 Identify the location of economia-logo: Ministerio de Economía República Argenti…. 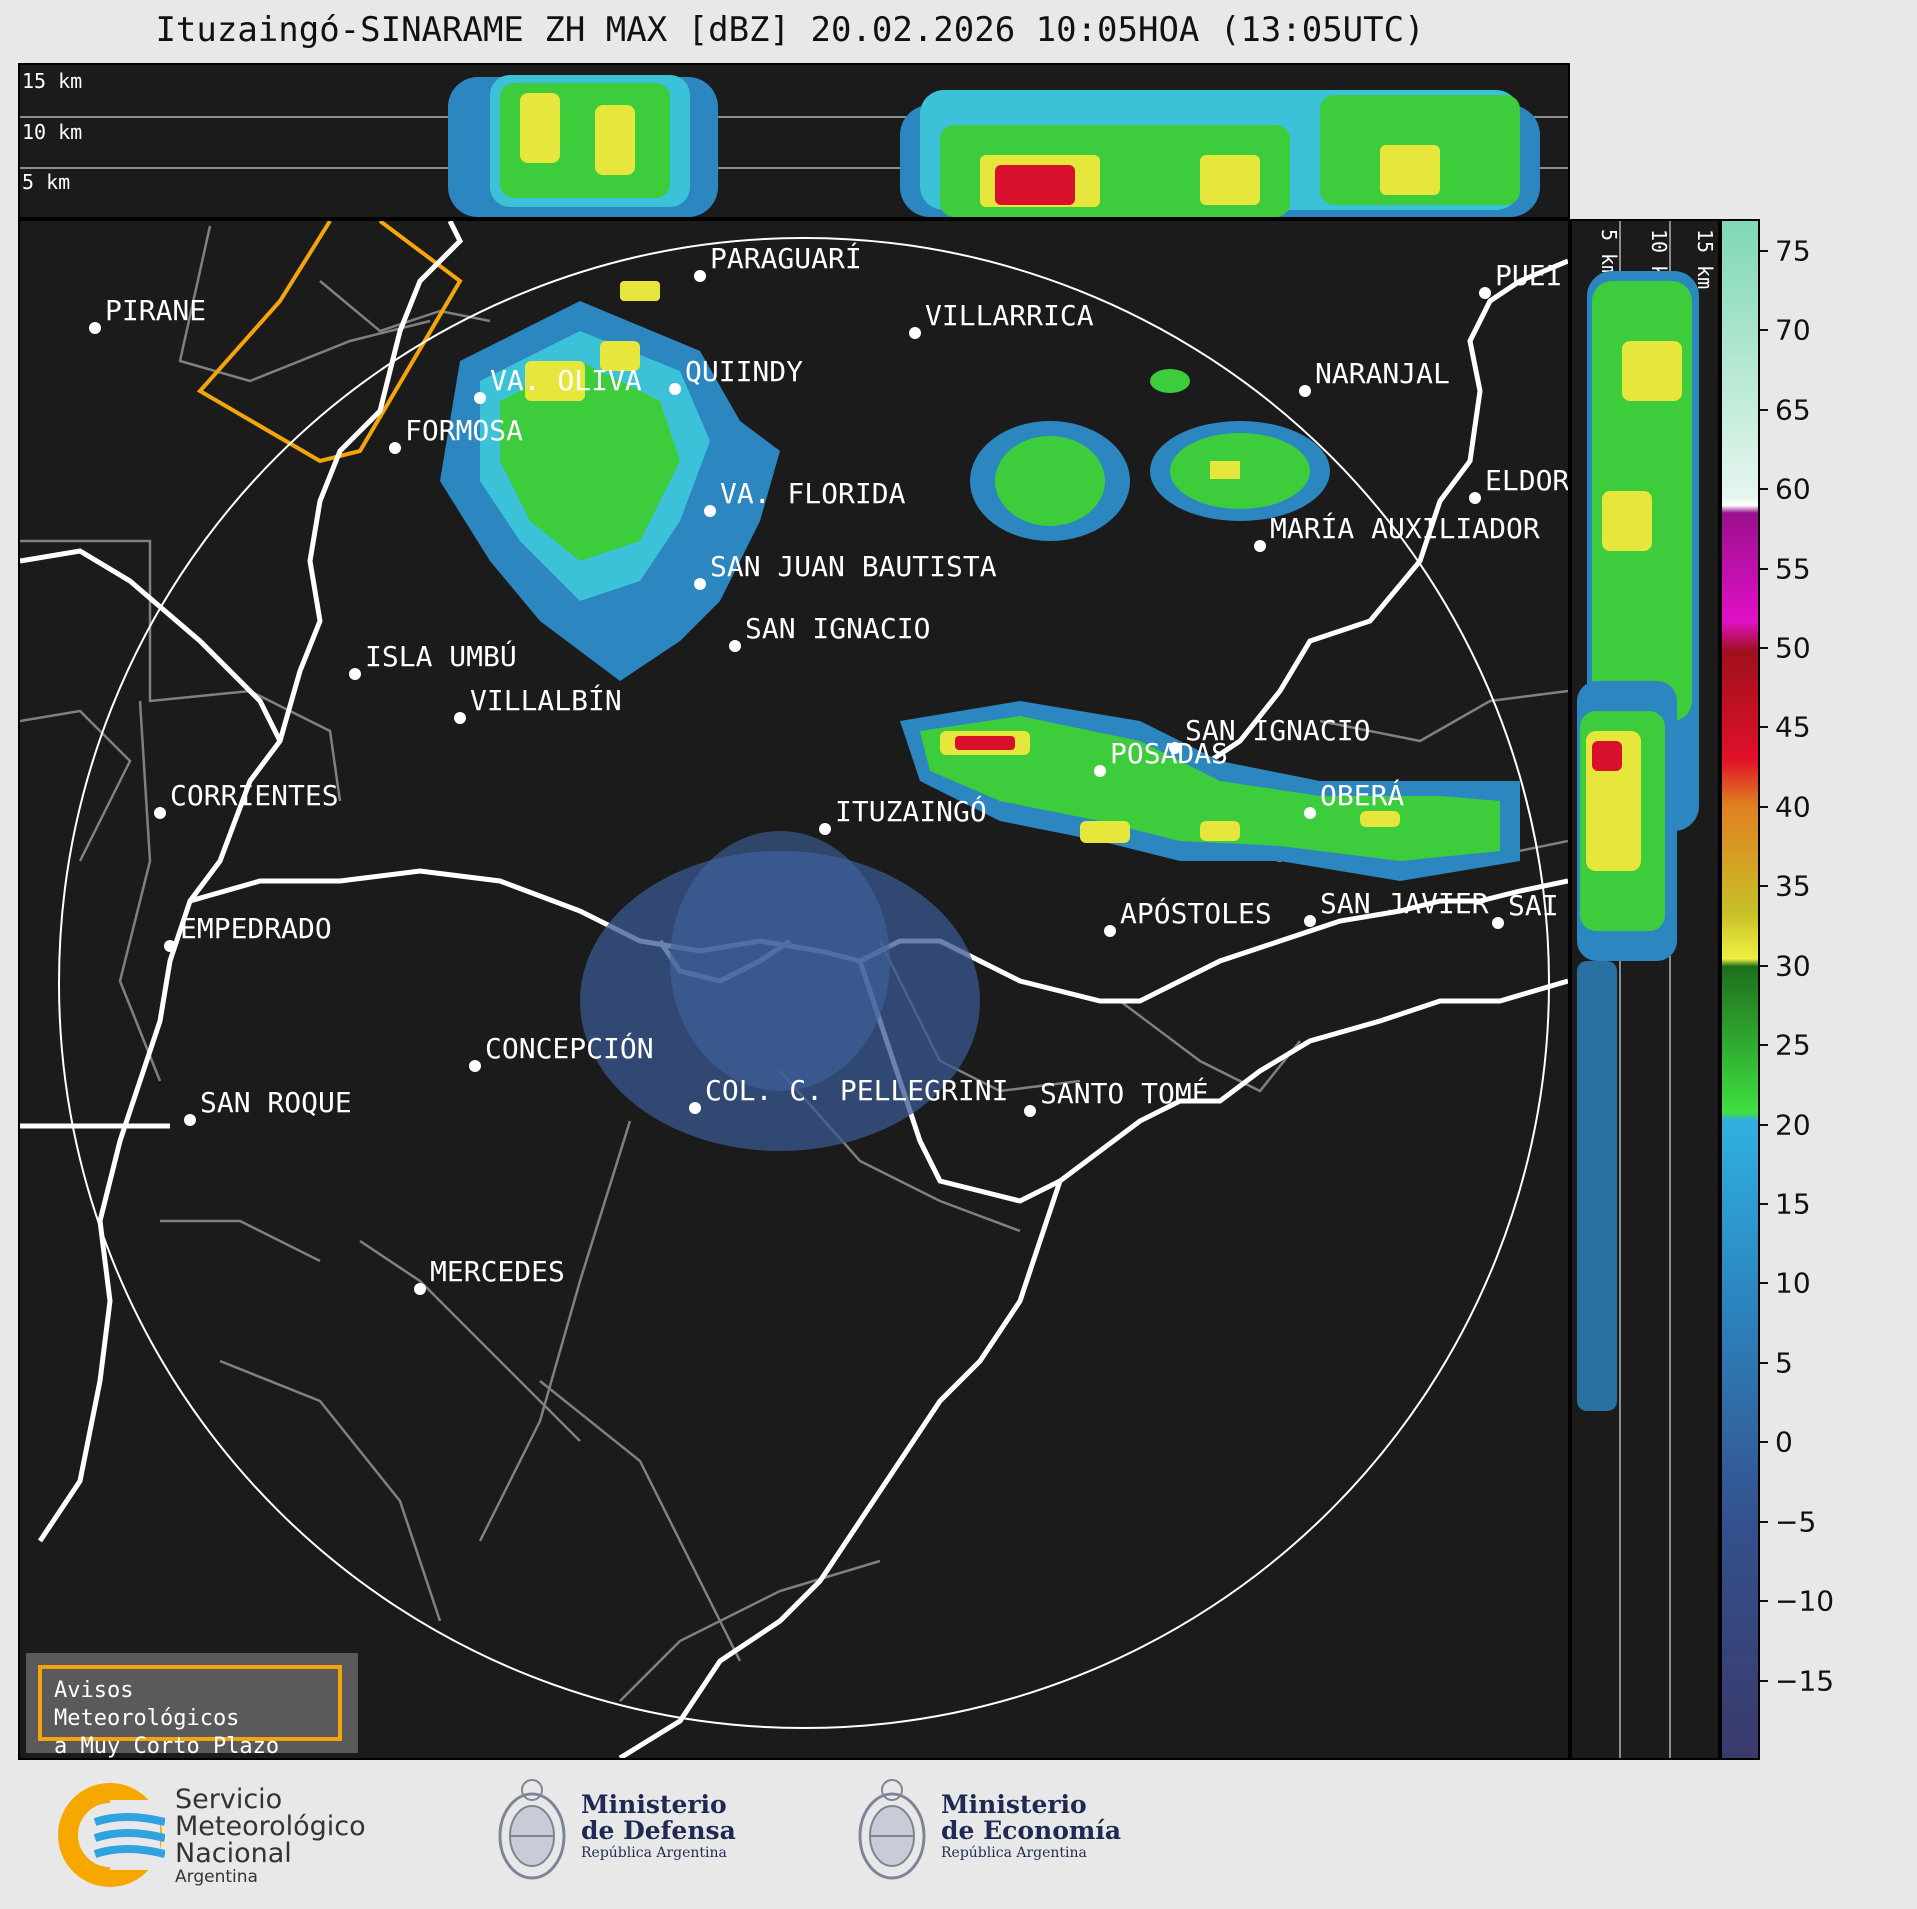
(995, 1834).